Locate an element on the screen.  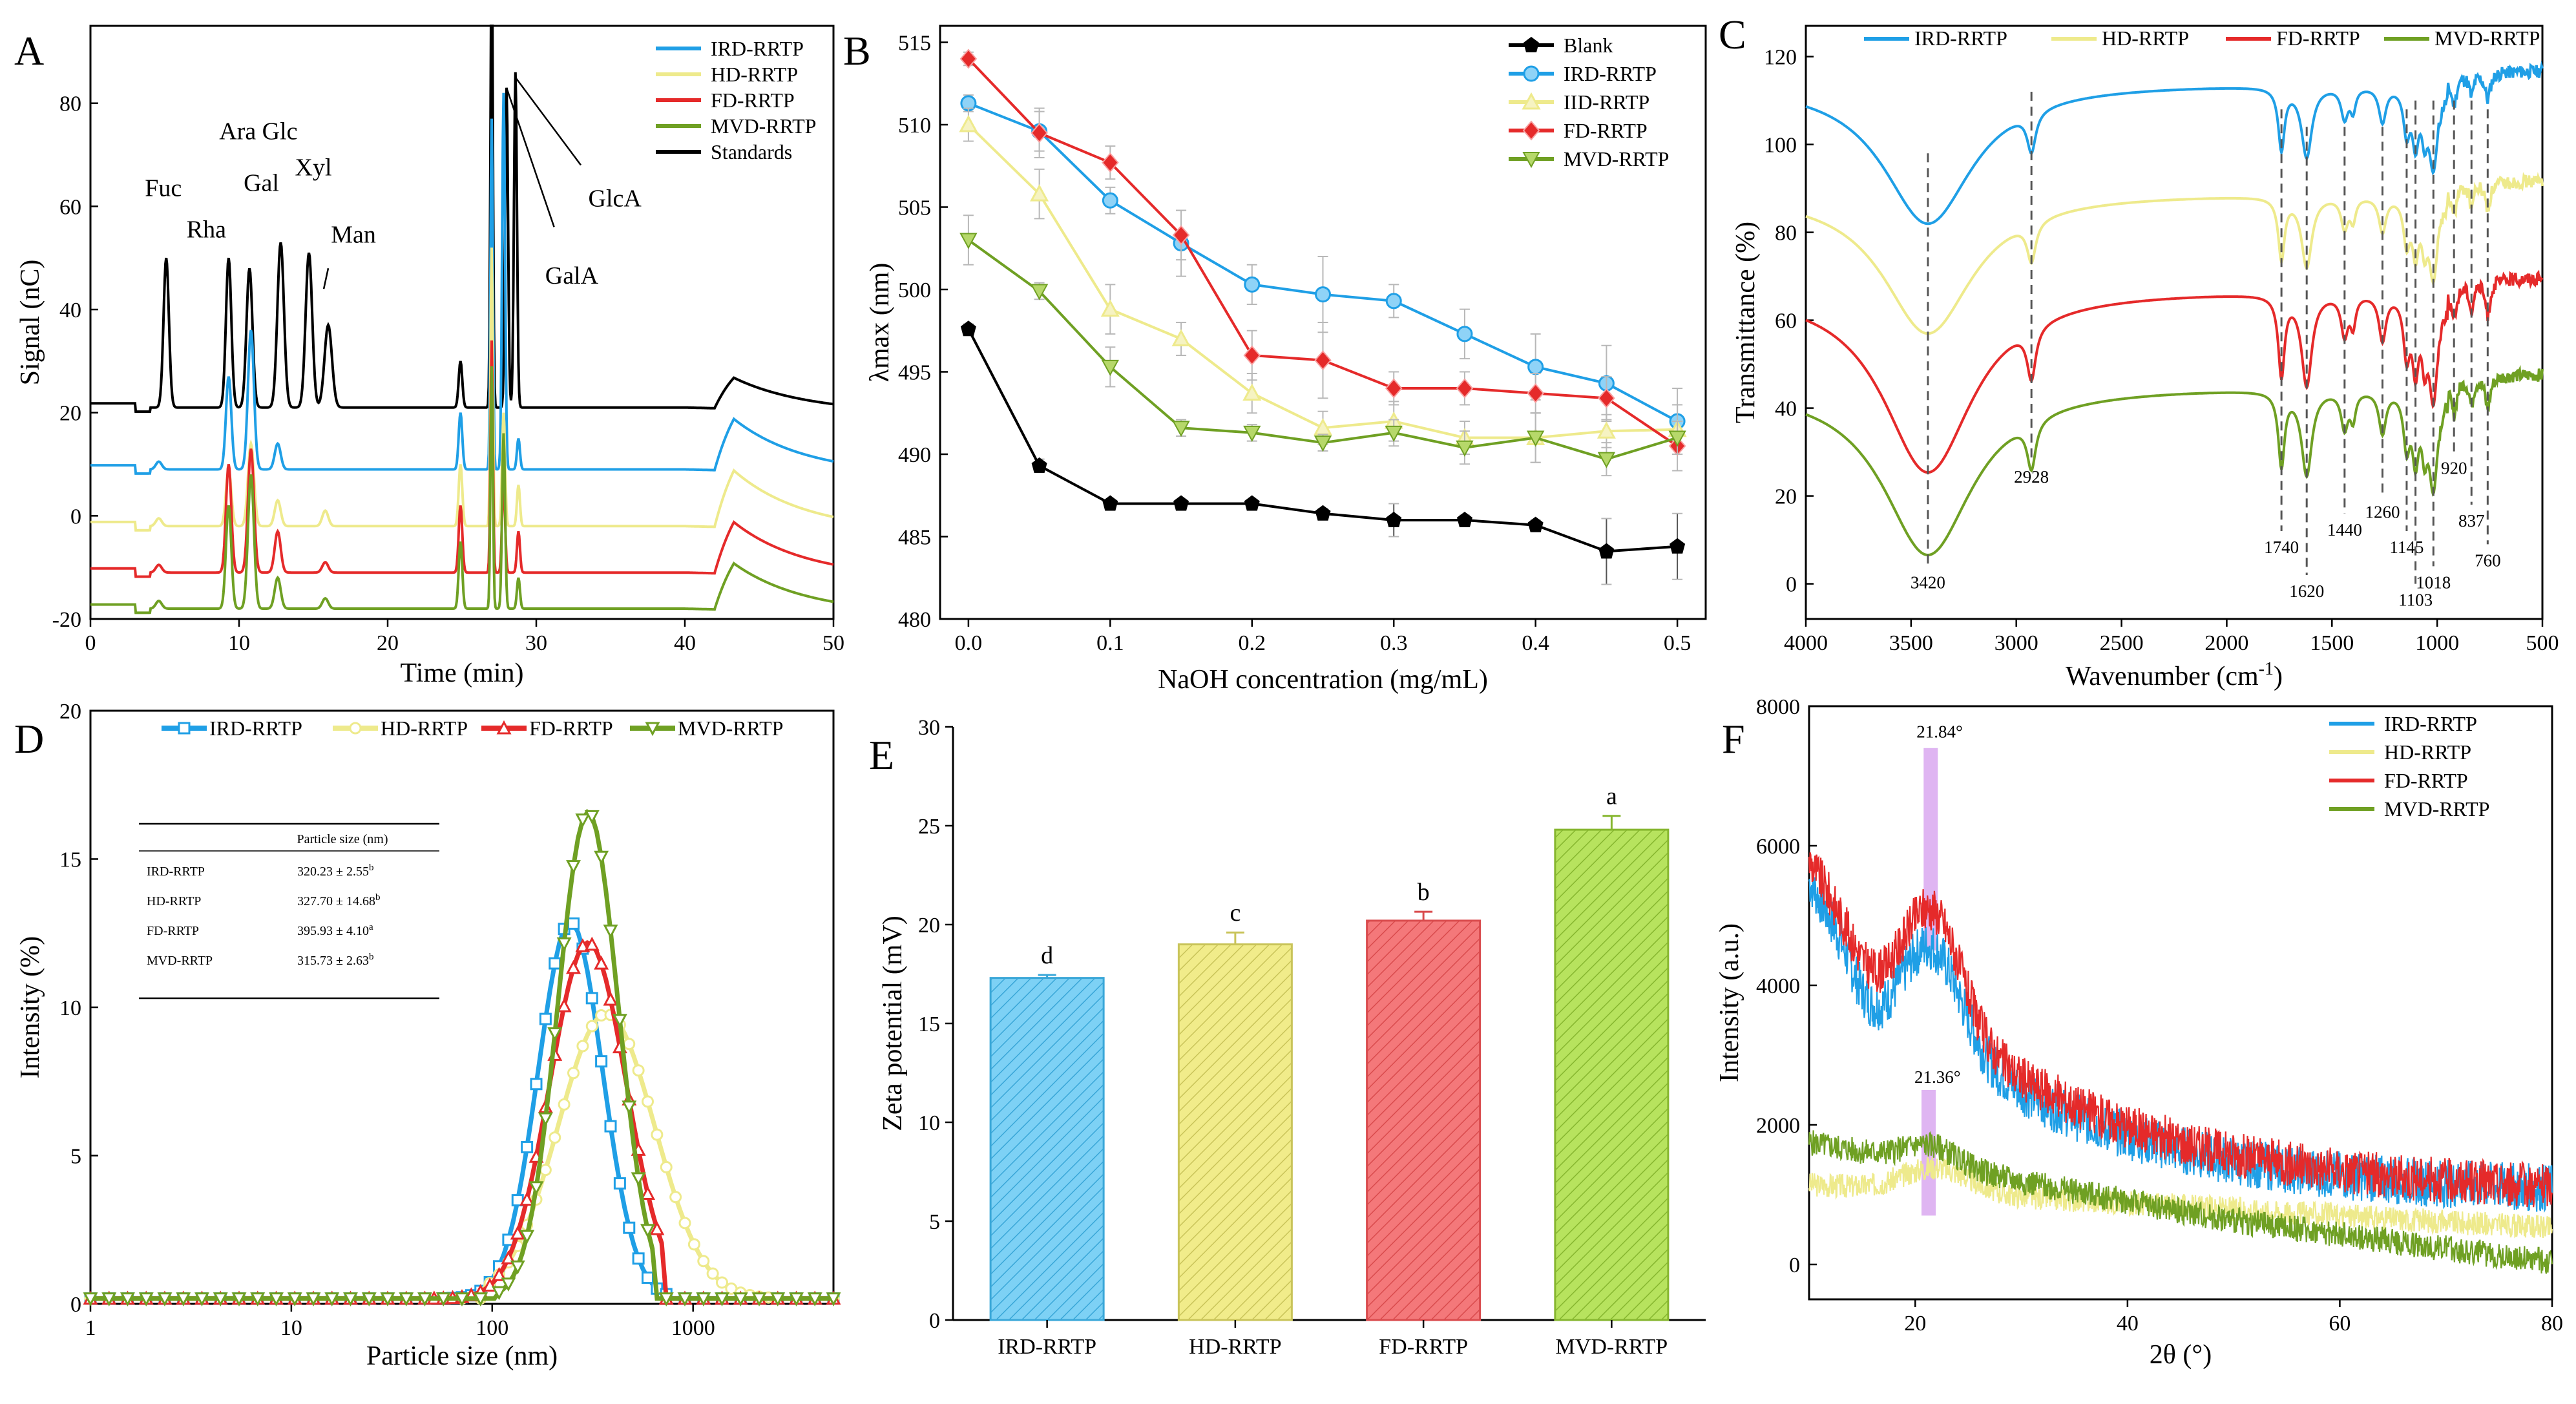
c-y-tick-label: 80 is located at coordinates (1786, 234).